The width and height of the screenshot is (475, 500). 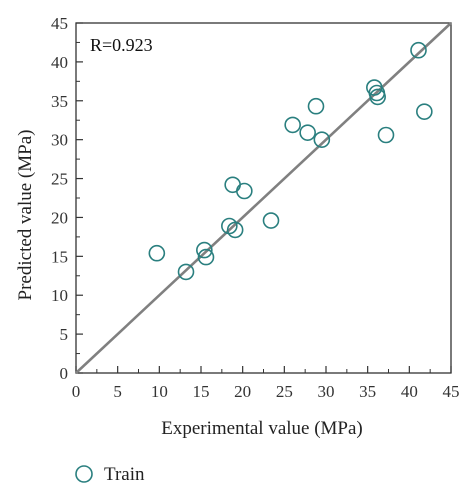 What do you see at coordinates (242, 391) in the screenshot?
I see `x-tick-label: 20` at bounding box center [242, 391].